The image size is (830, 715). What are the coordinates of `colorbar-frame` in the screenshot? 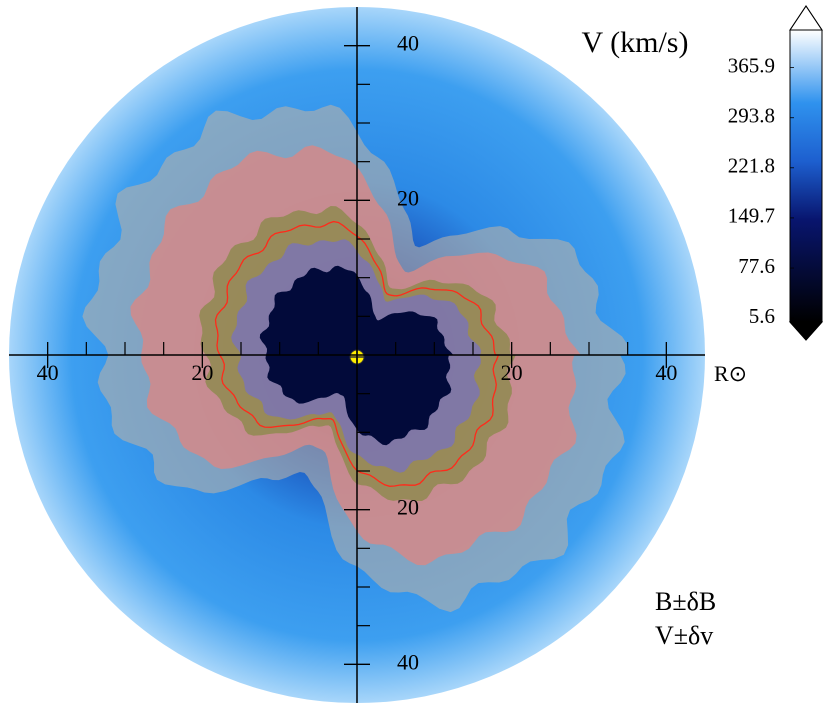 It's located at (806, 173).